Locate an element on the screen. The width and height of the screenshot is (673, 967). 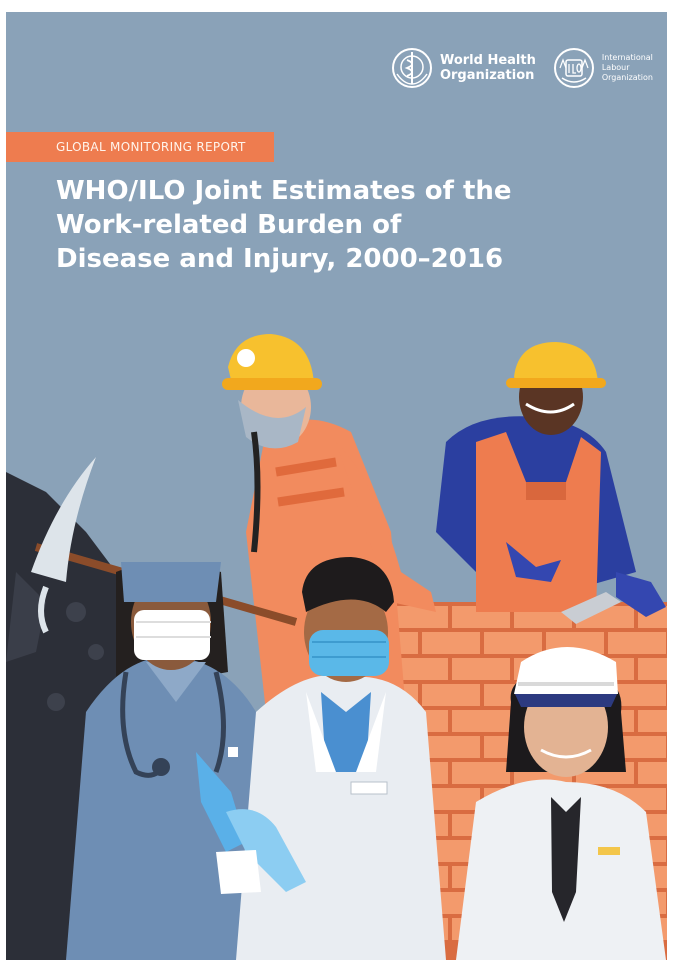
who-name-line1: World Health is located at coordinates (487, 60).